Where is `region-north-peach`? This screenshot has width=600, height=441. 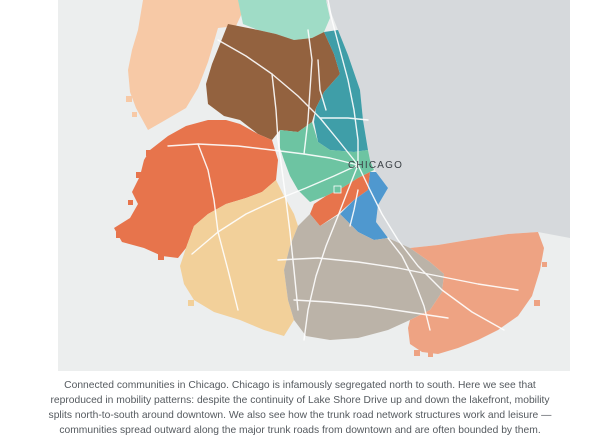
region-north-peach is located at coordinates (188, 65).